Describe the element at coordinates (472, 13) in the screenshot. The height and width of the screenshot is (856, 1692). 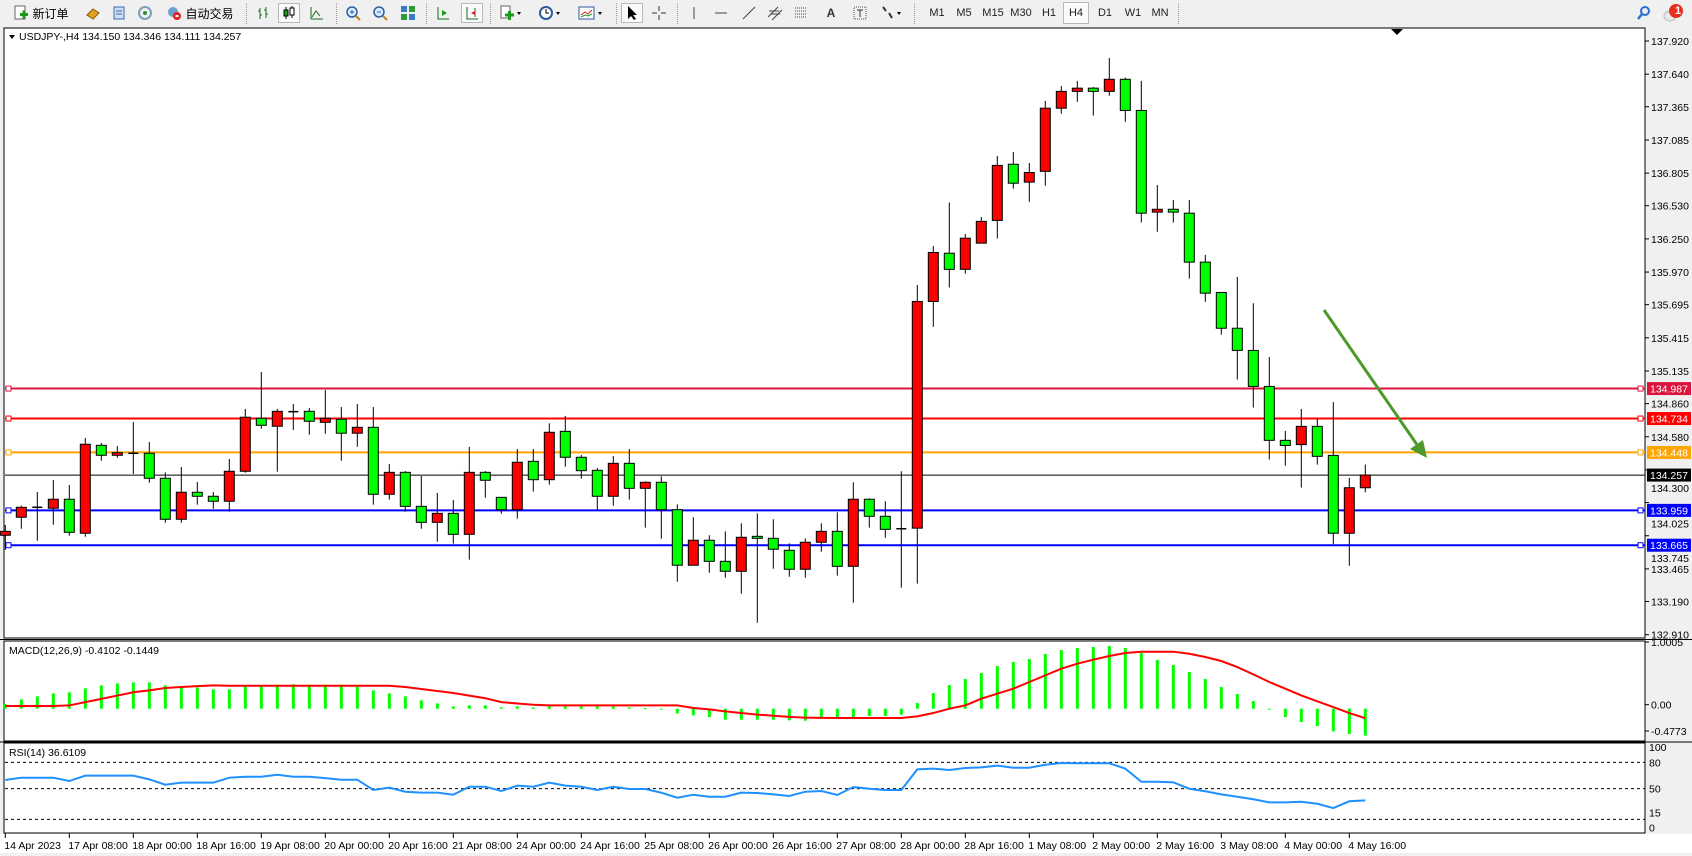
I see `chart-shift-button` at that location.